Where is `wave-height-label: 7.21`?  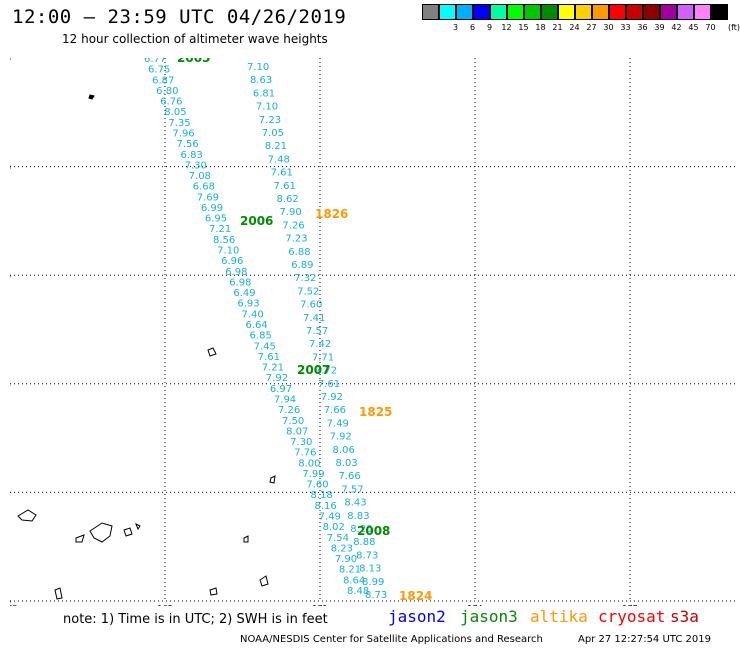
wave-height-label: 7.21 is located at coordinates (273, 368).